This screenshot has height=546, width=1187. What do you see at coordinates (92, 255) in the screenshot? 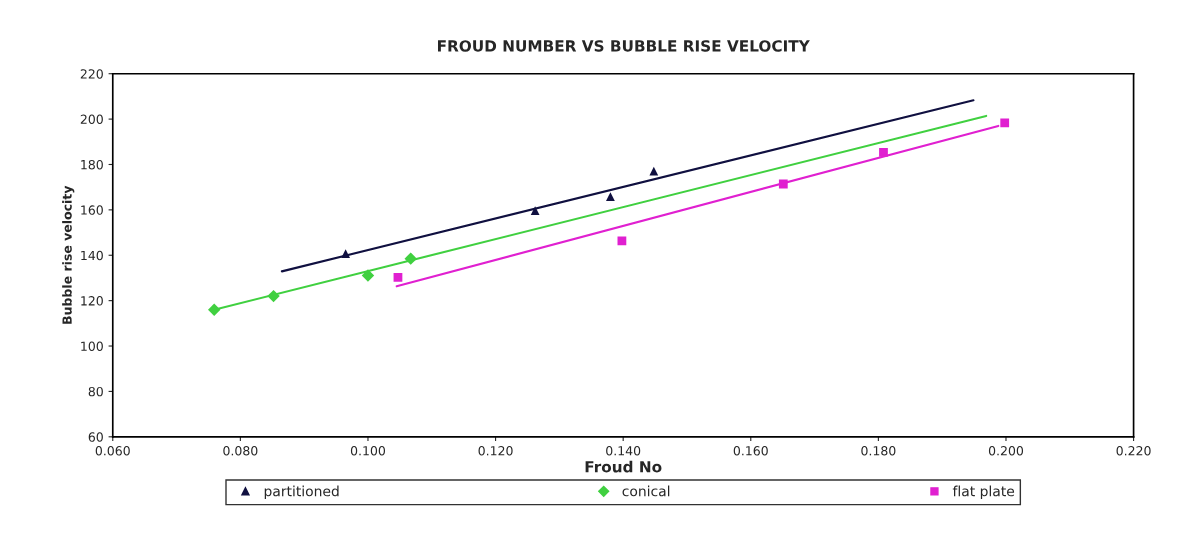
I see `y-tick-label: 140` at bounding box center [92, 255].